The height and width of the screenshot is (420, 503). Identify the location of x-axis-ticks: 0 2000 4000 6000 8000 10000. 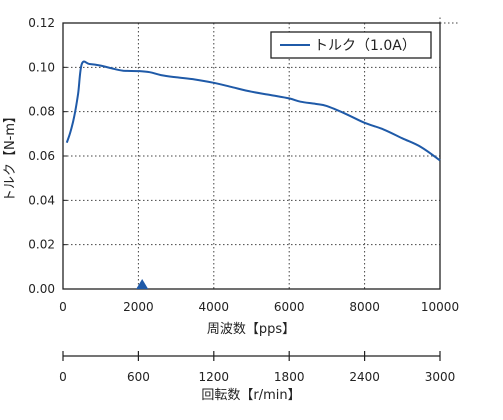
(259, 307).